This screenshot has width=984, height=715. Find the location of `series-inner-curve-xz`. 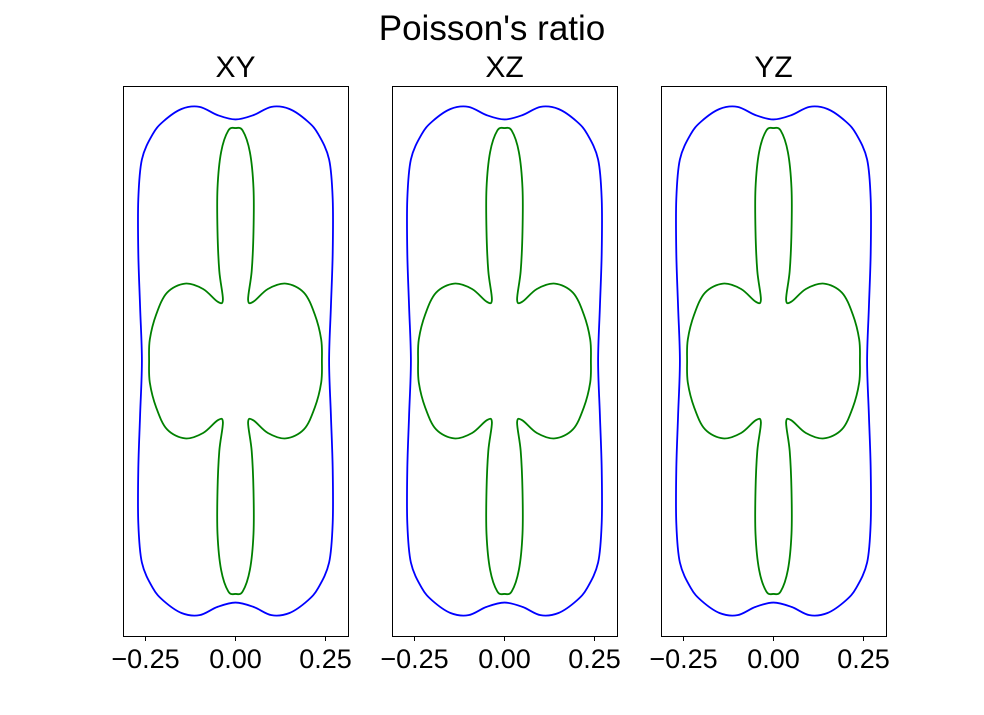

series-inner-curve-xz is located at coordinates (504, 361).